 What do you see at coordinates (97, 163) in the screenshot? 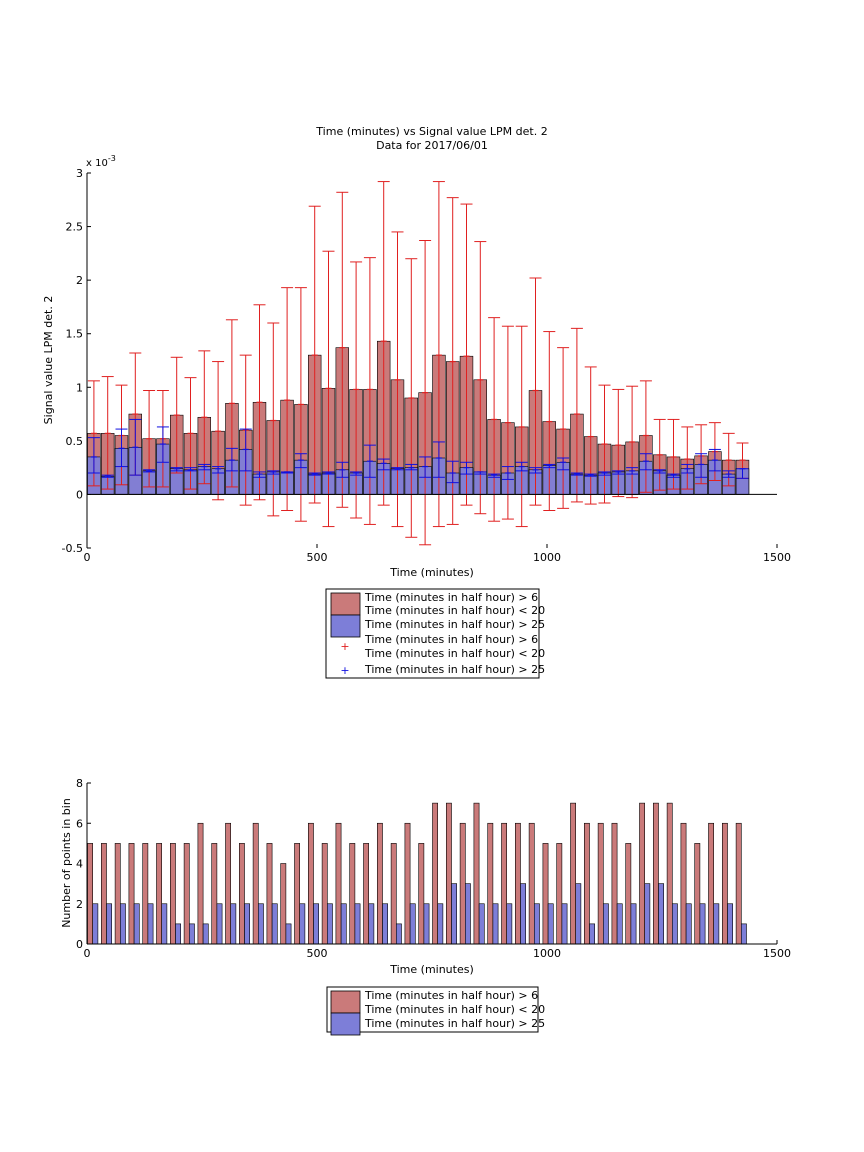
I see `chart1-y-exponent-base: x 10` at bounding box center [97, 163].